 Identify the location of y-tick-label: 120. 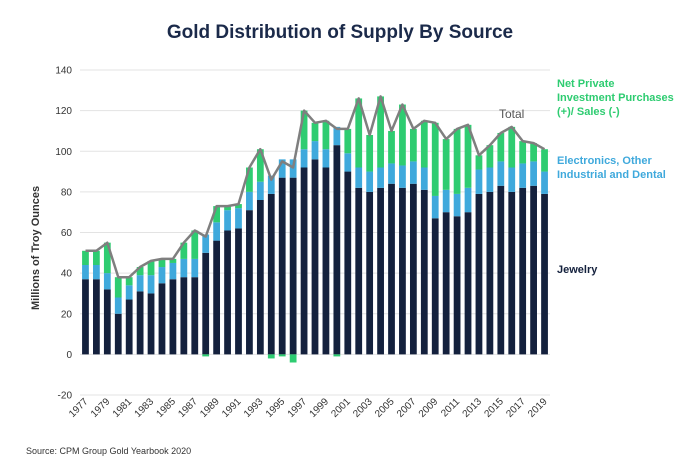
(63, 111).